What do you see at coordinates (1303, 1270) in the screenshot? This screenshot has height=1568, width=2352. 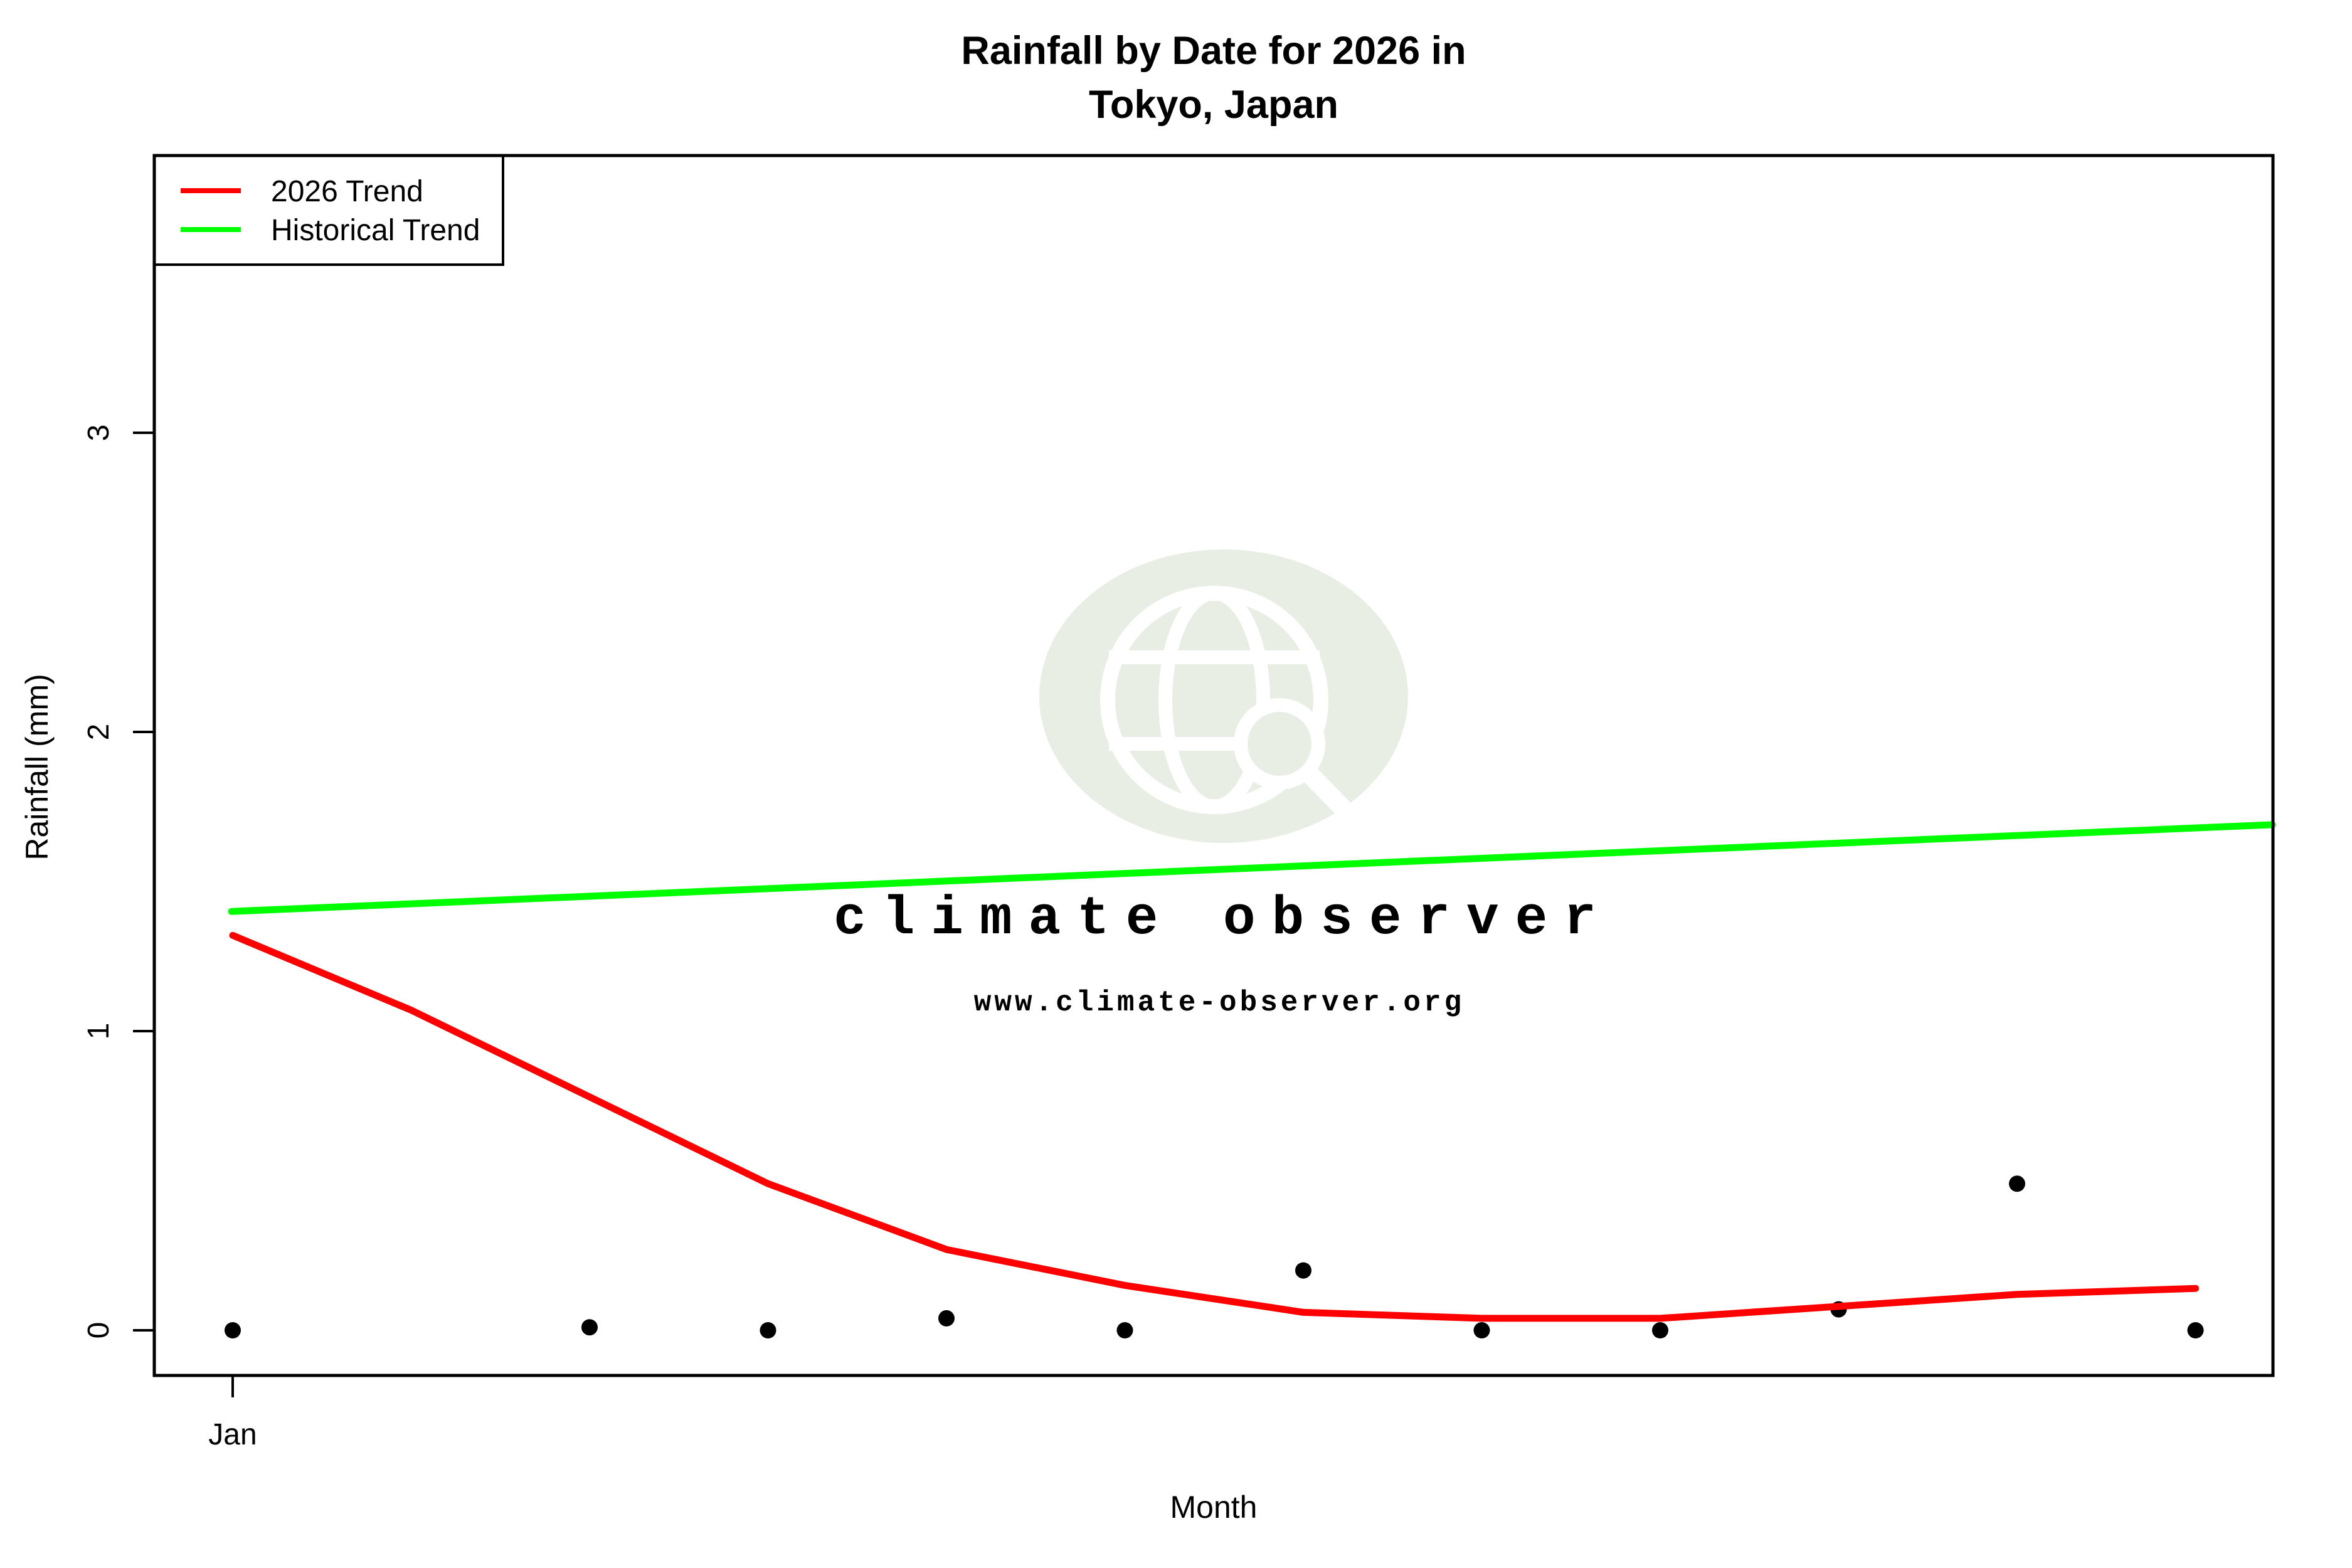 I see `data-point-jul` at bounding box center [1303, 1270].